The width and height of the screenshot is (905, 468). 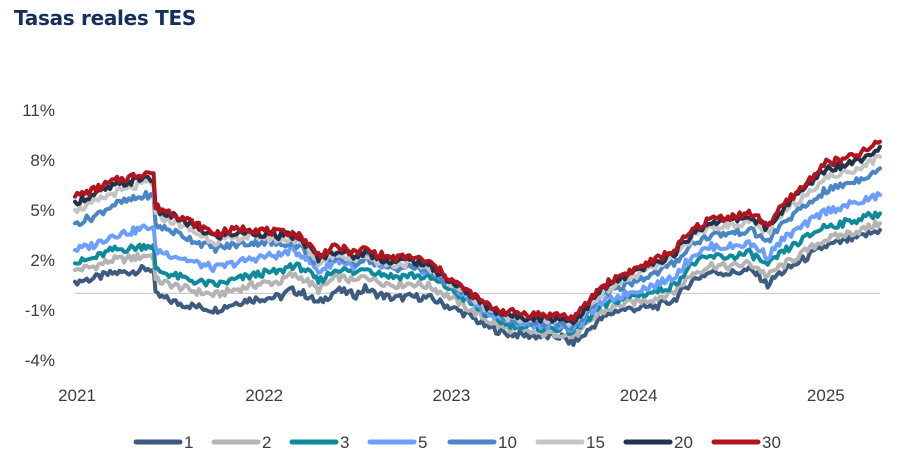 What do you see at coordinates (266, 442) in the screenshot?
I see `legend-label-2: 2` at bounding box center [266, 442].